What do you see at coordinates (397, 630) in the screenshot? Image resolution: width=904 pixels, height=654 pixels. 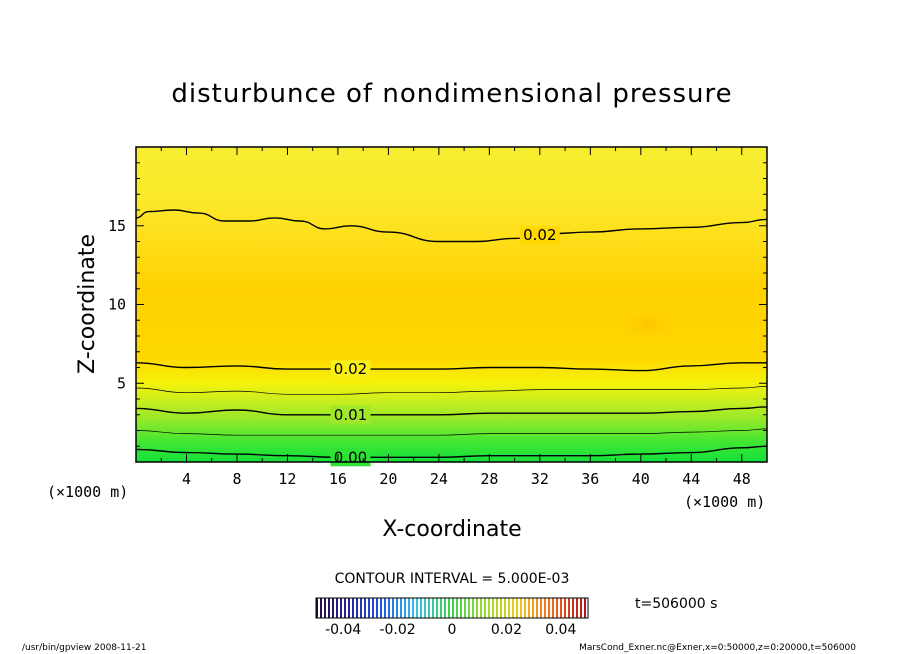 I see `colorbar-tick-label-1: -0.02` at bounding box center [397, 630].